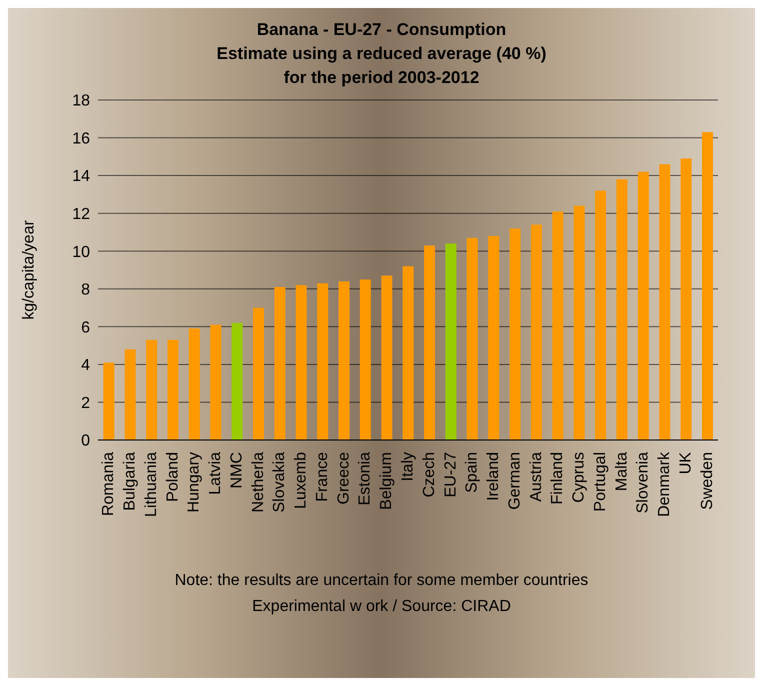 This screenshot has width=763, height=686. I want to click on x-tick-label: Czech, so click(429, 475).